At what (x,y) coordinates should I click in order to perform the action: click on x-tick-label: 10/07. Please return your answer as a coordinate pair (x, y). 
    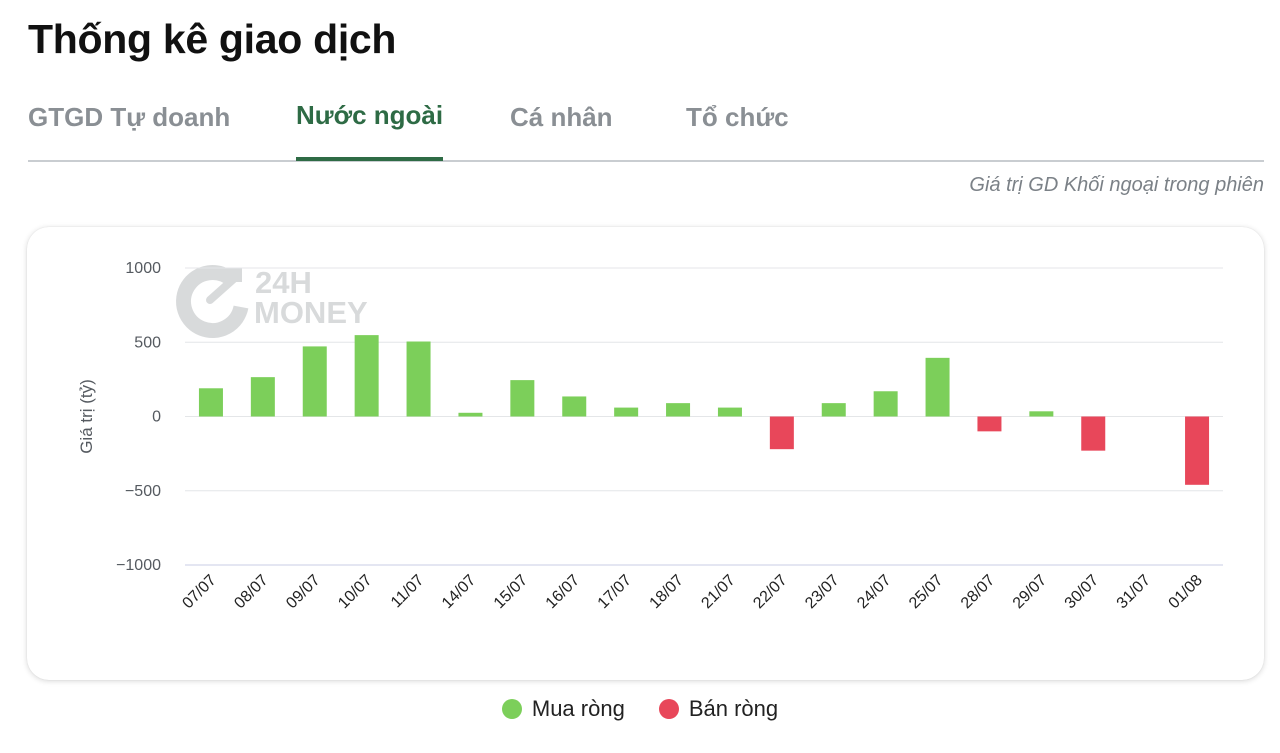
    Looking at the image, I should click on (355, 592).